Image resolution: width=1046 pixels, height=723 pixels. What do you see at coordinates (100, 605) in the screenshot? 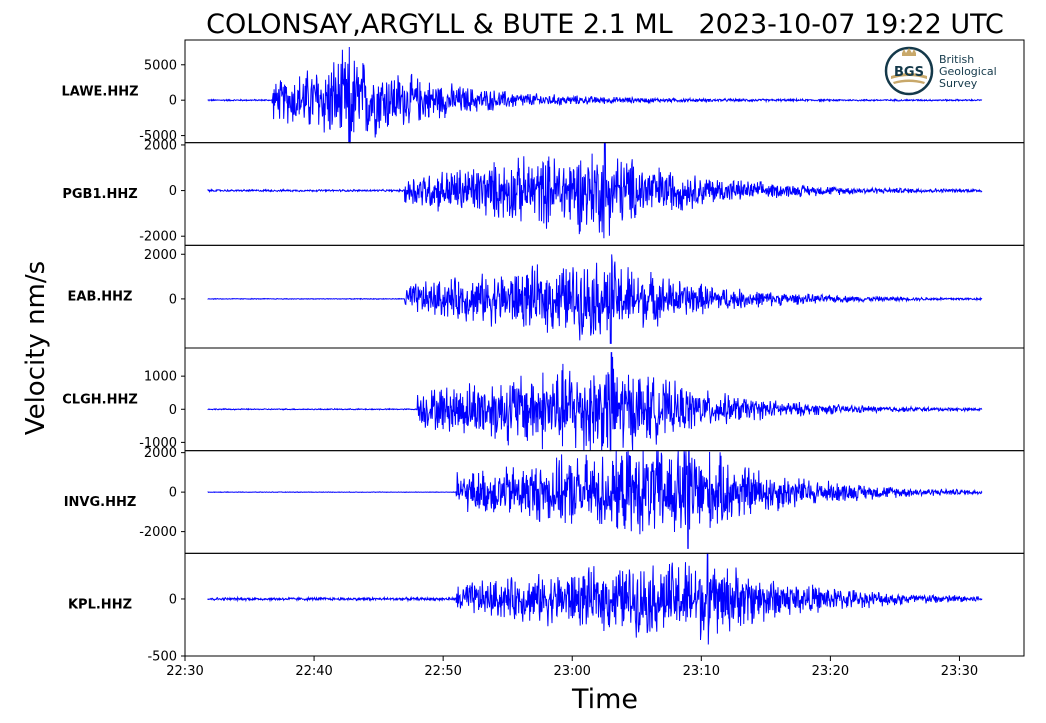
I see `station-label: KPL.HHZ` at bounding box center [100, 605].